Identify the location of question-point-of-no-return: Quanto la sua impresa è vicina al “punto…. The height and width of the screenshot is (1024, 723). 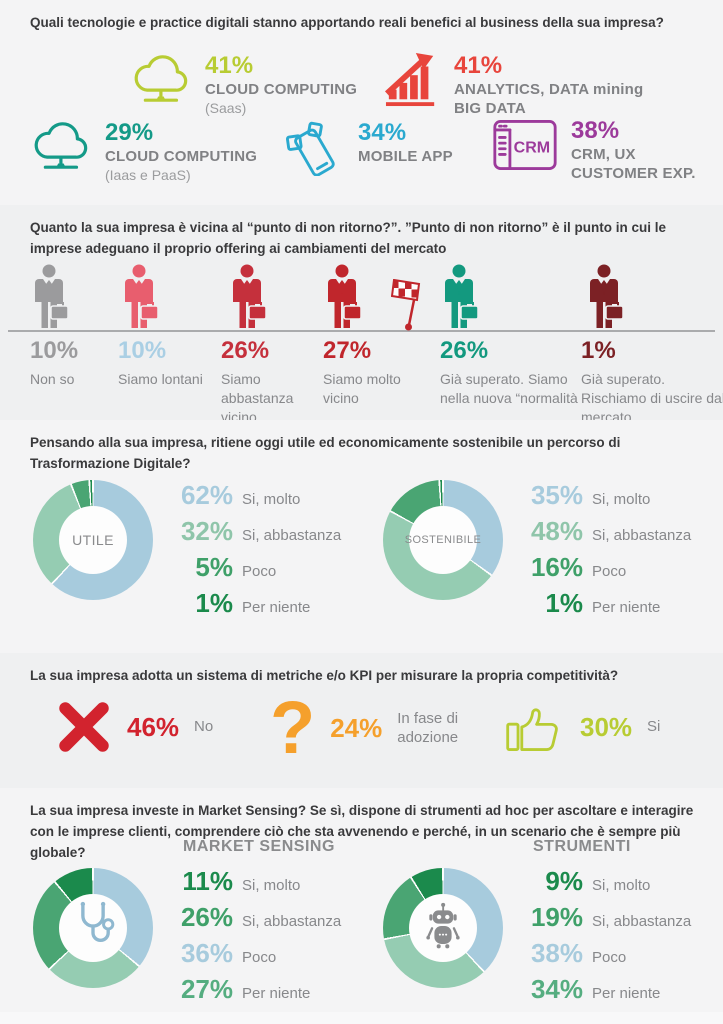
(348, 238).